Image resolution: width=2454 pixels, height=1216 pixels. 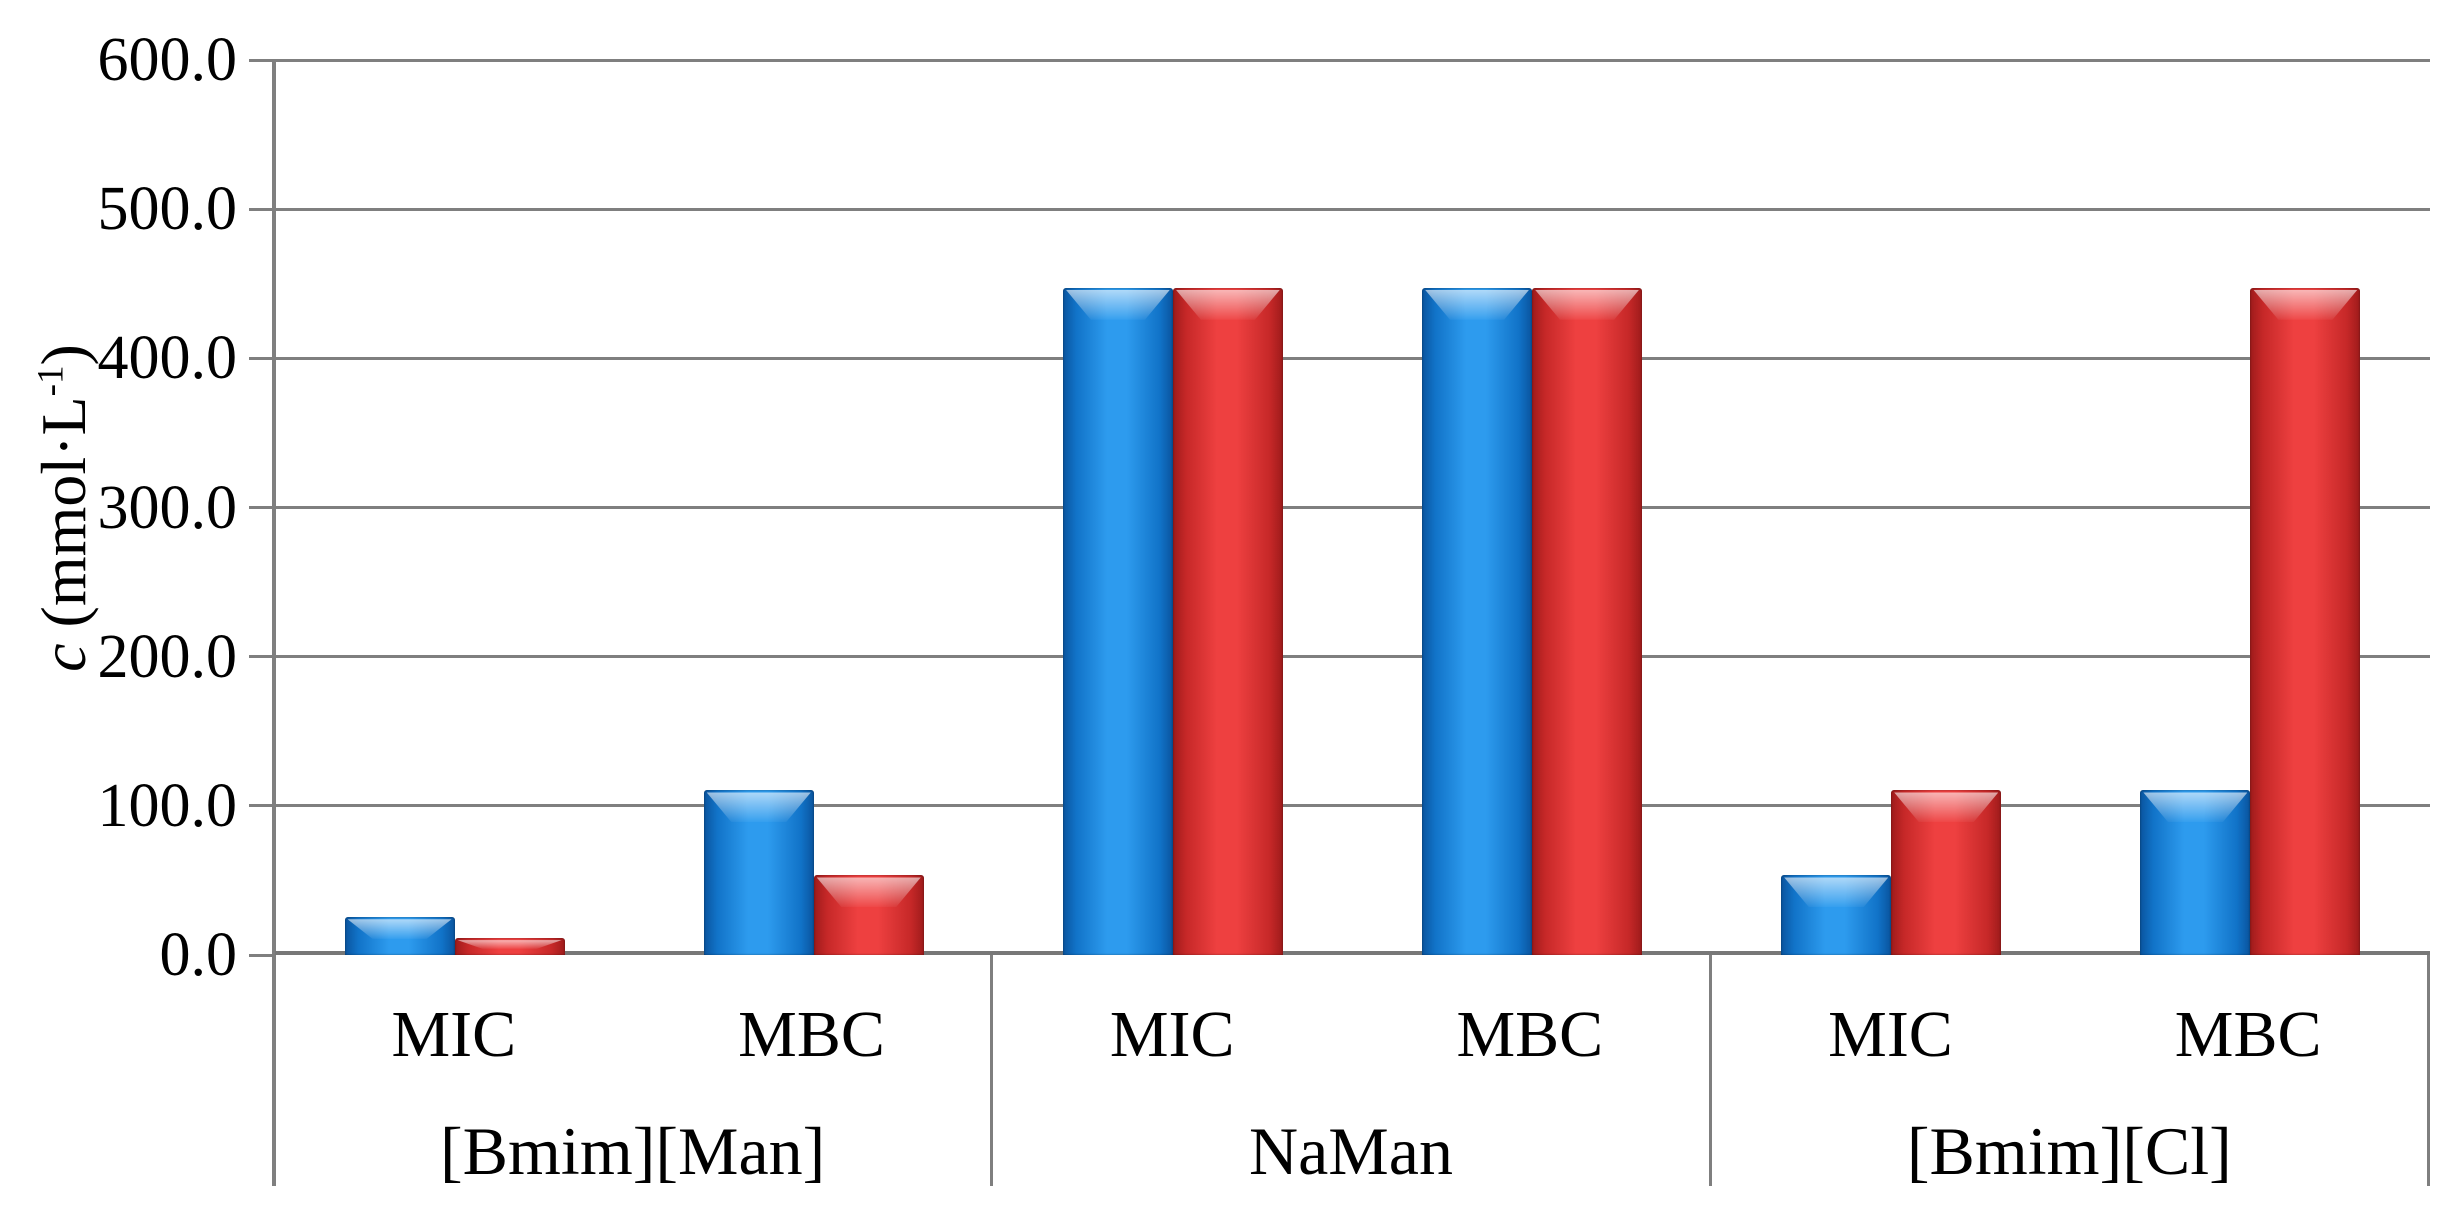 I want to click on y-tick-label: 500.0, so click(x=167, y=209).